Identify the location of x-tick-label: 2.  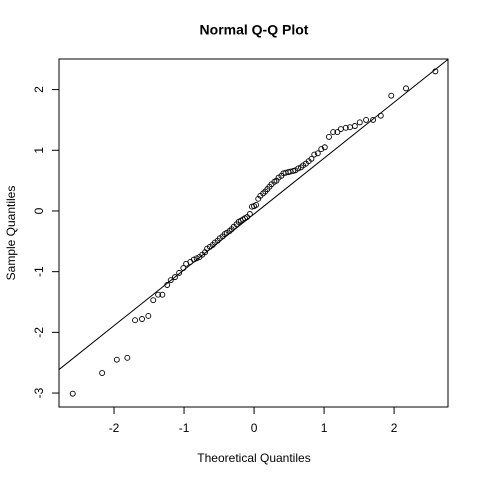
(394, 428).